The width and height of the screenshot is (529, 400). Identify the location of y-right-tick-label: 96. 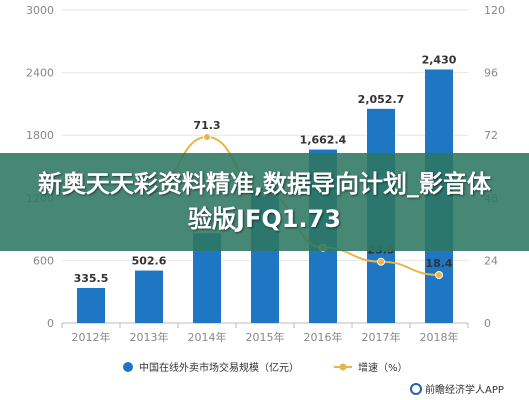
(491, 73).